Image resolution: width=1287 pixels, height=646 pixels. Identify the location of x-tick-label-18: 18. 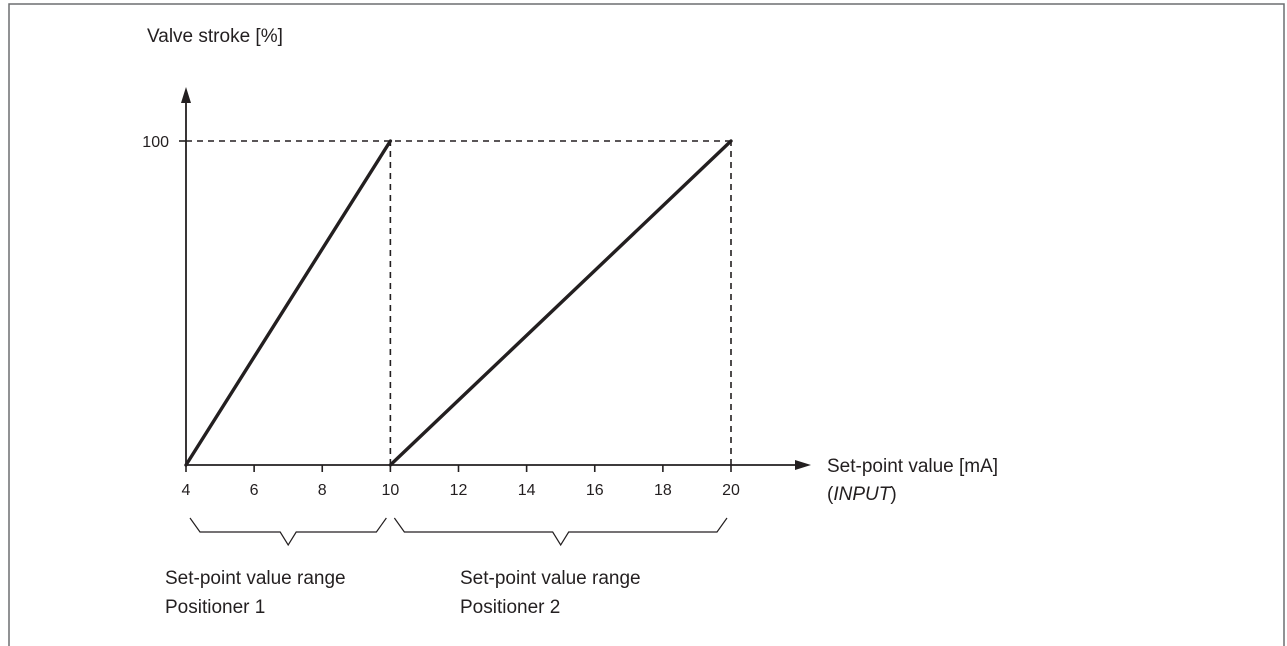
(663, 490).